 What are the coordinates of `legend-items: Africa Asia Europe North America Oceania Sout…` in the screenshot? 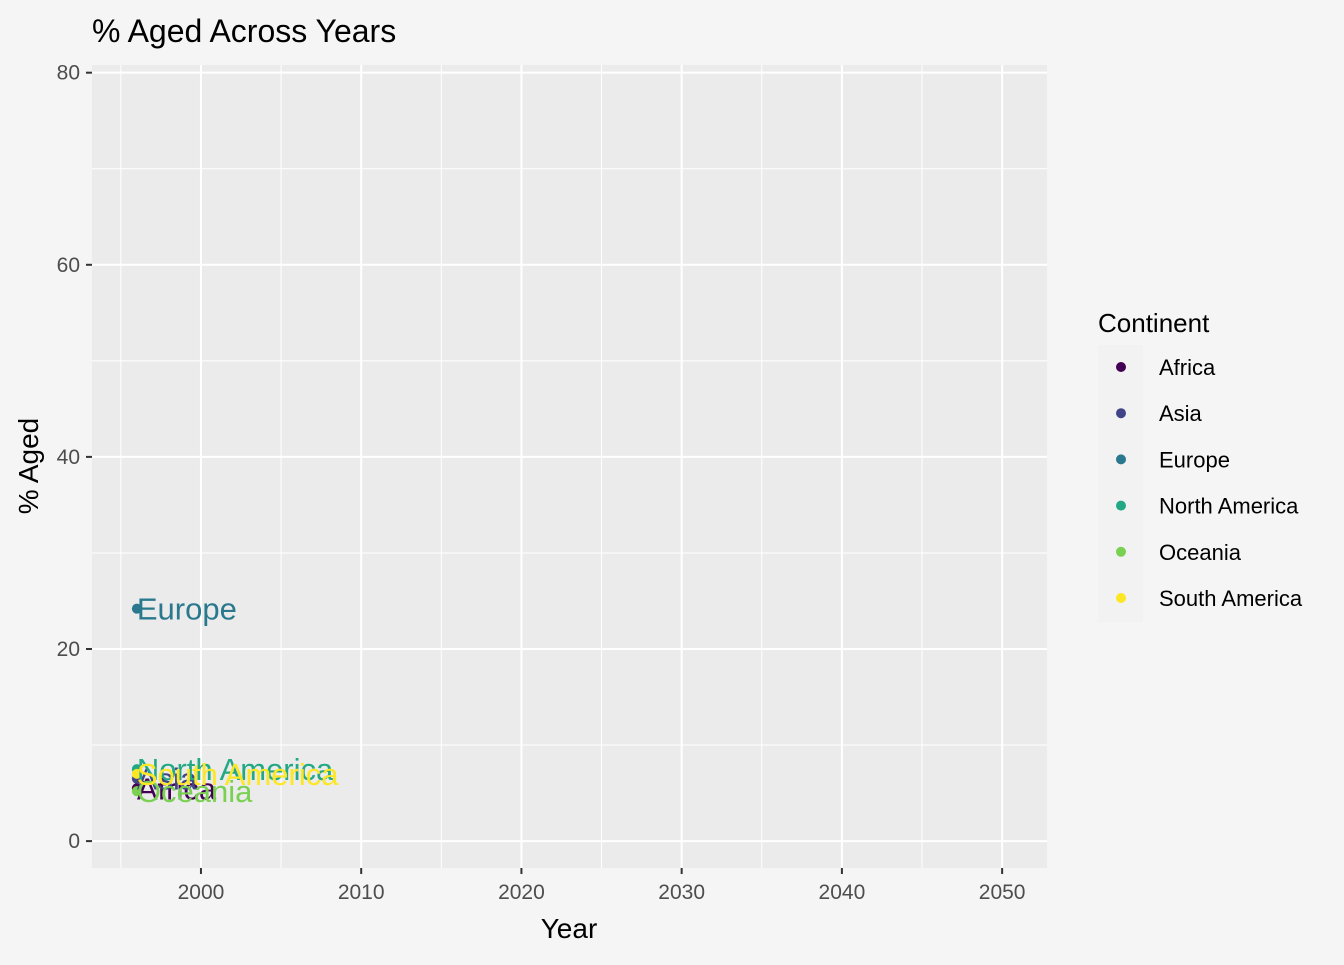 It's located at (1209, 483).